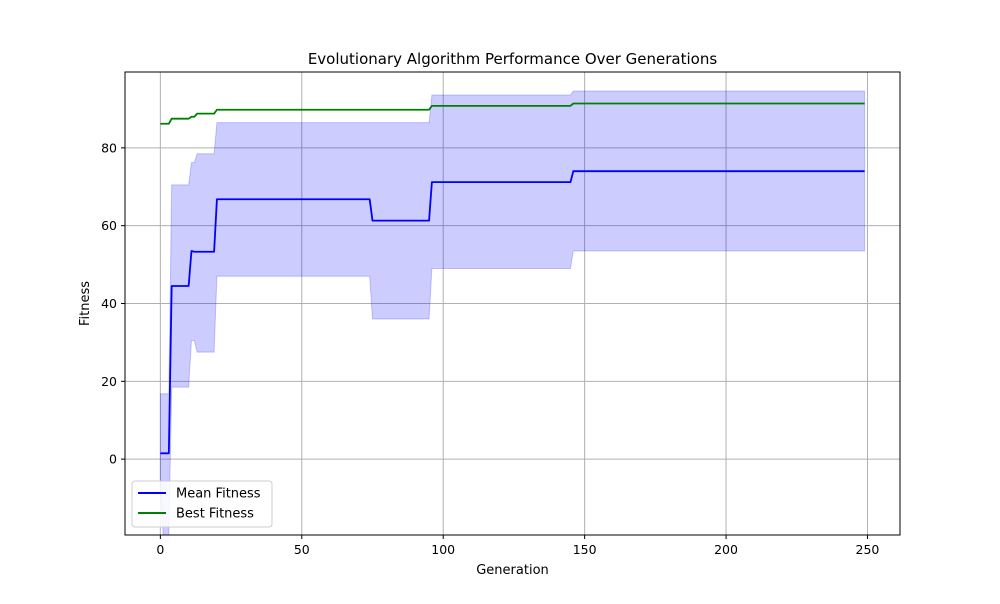  What do you see at coordinates (302, 549) in the screenshot?
I see `x-tick-label: 50` at bounding box center [302, 549].